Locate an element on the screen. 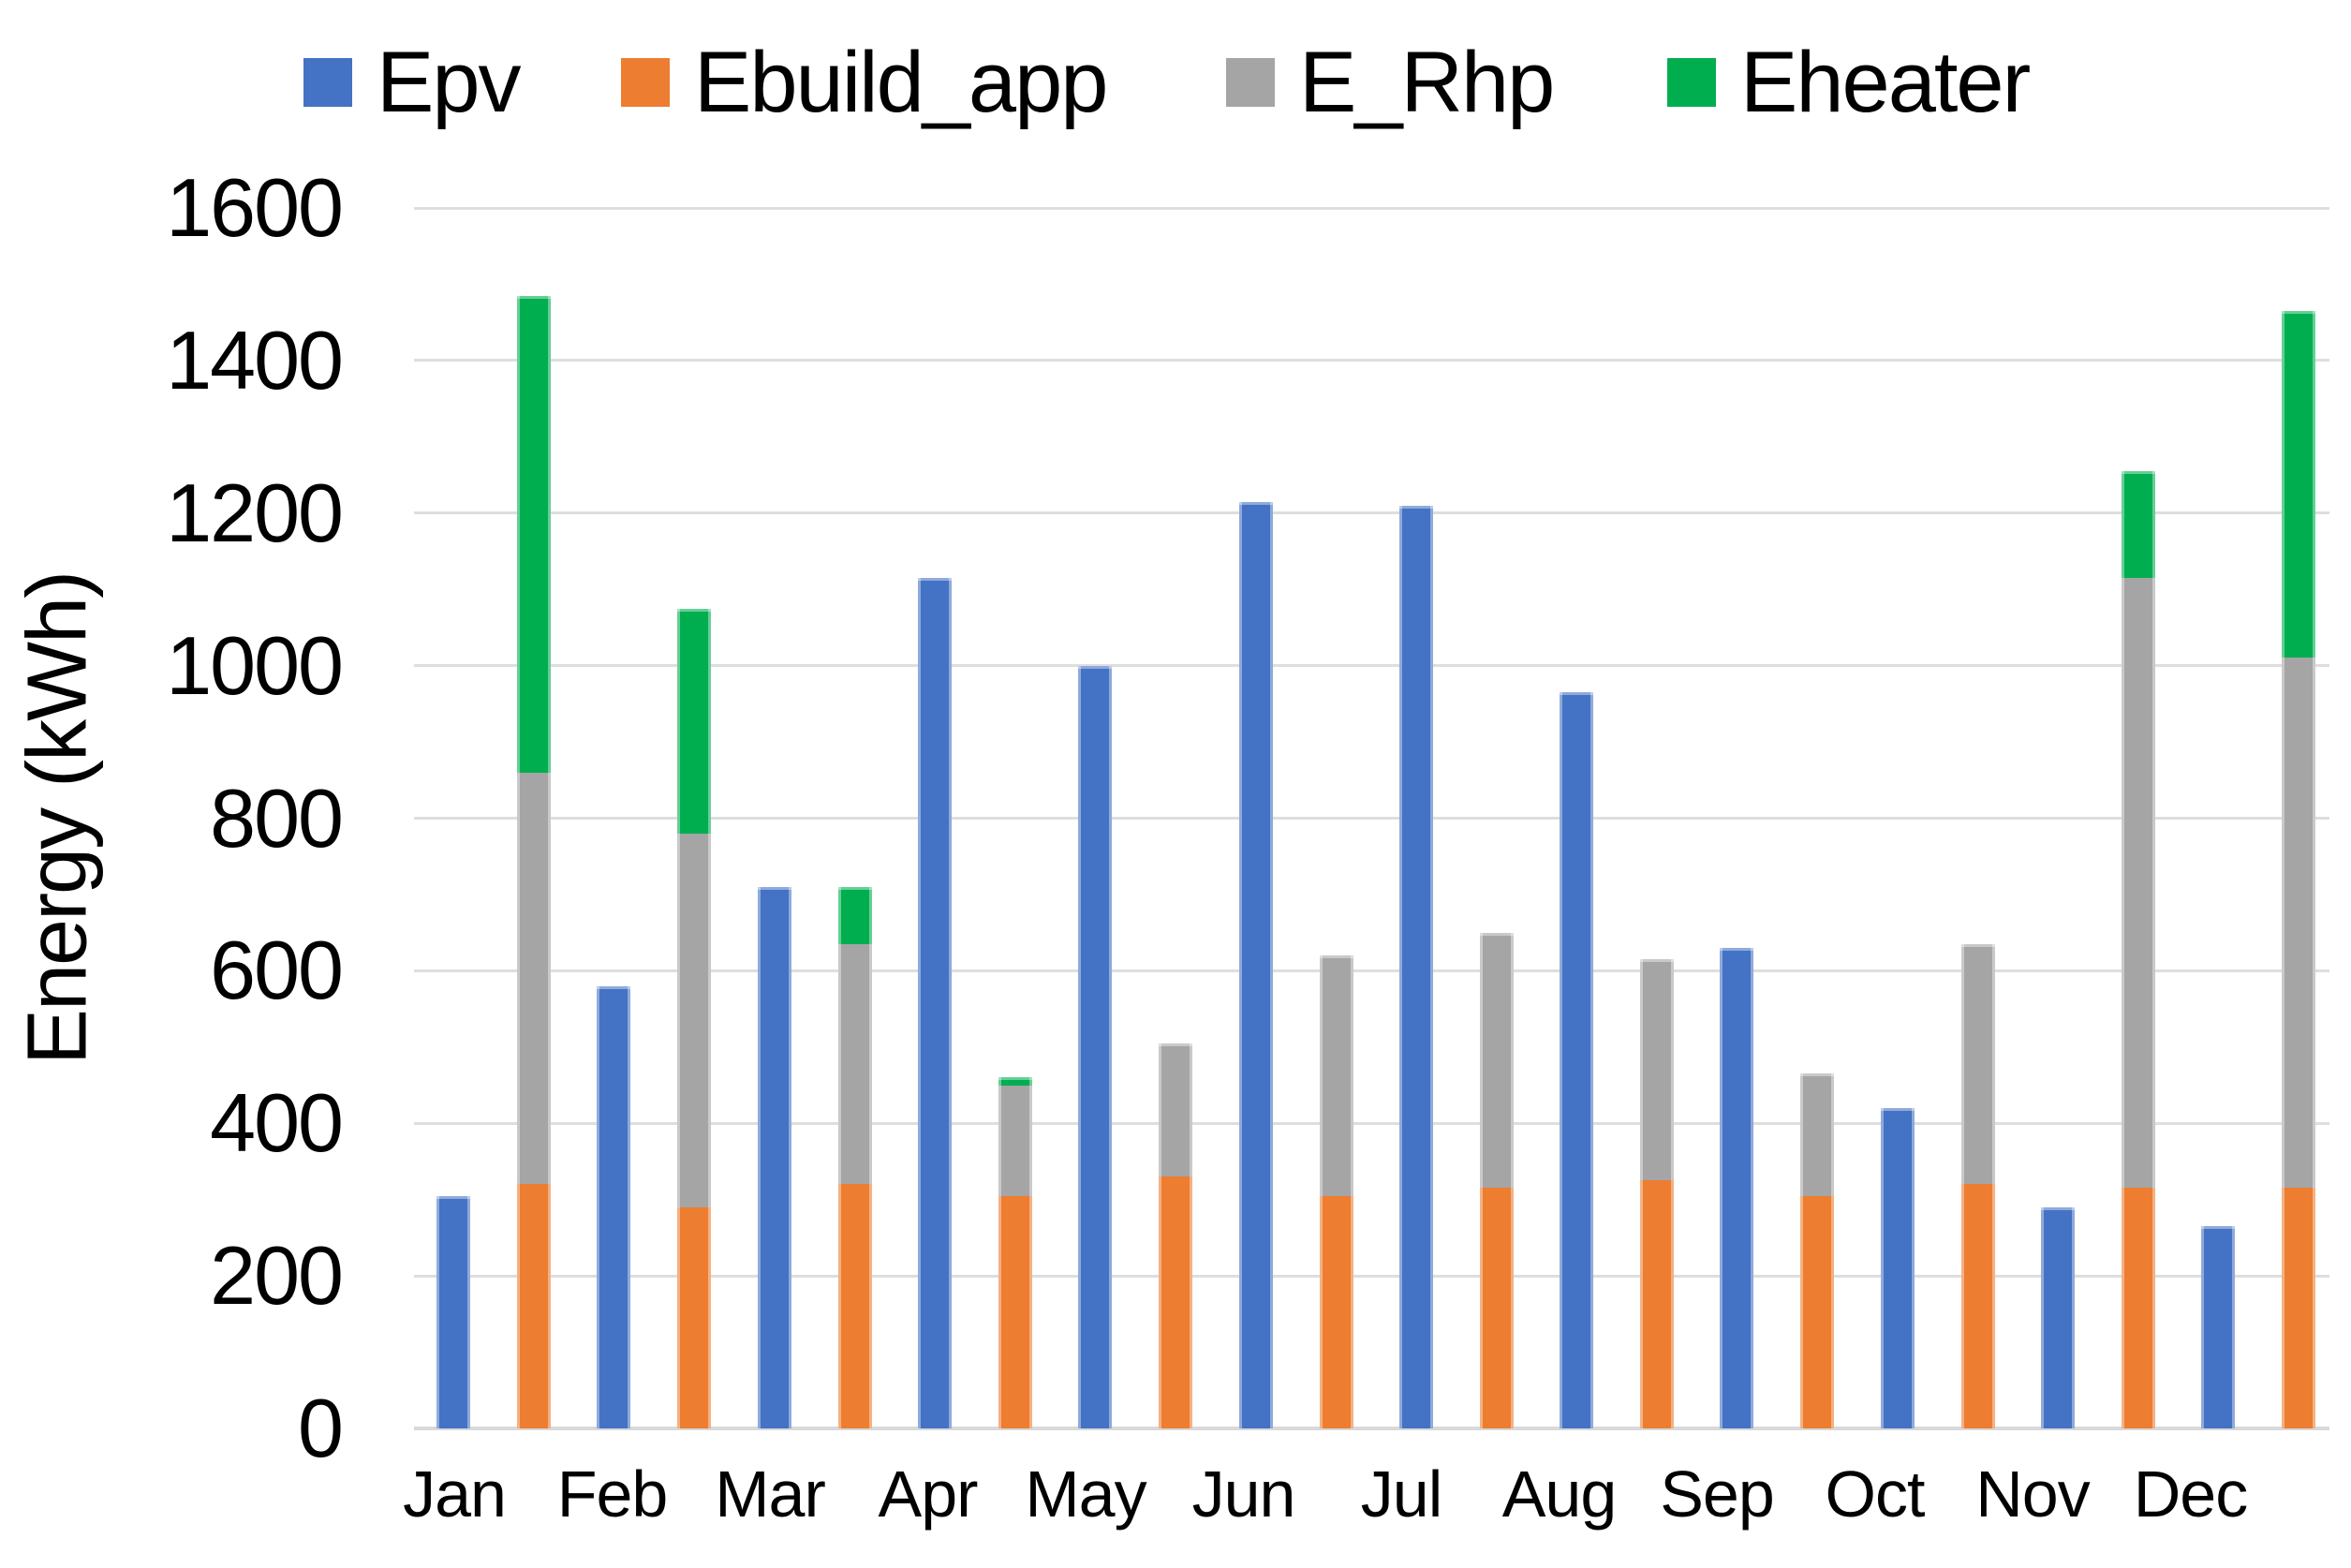 The image size is (2351, 1568). bar-eheater-apr is located at coordinates (1015, 1081).